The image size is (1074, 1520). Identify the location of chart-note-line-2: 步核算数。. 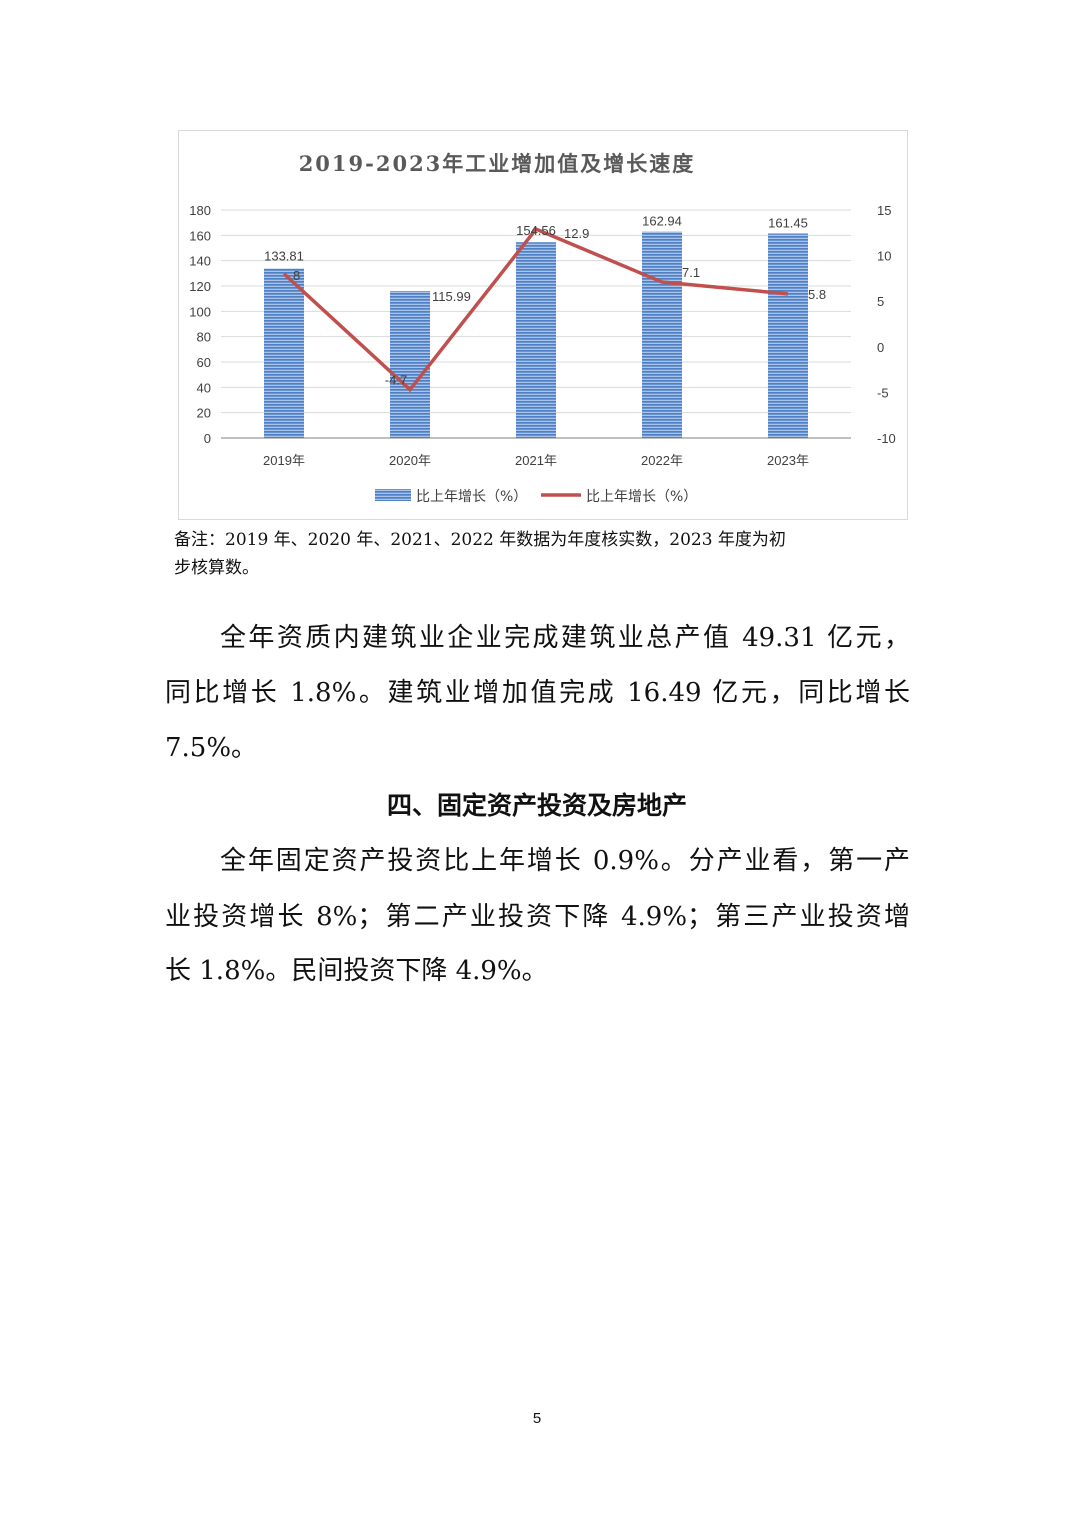
(216, 568).